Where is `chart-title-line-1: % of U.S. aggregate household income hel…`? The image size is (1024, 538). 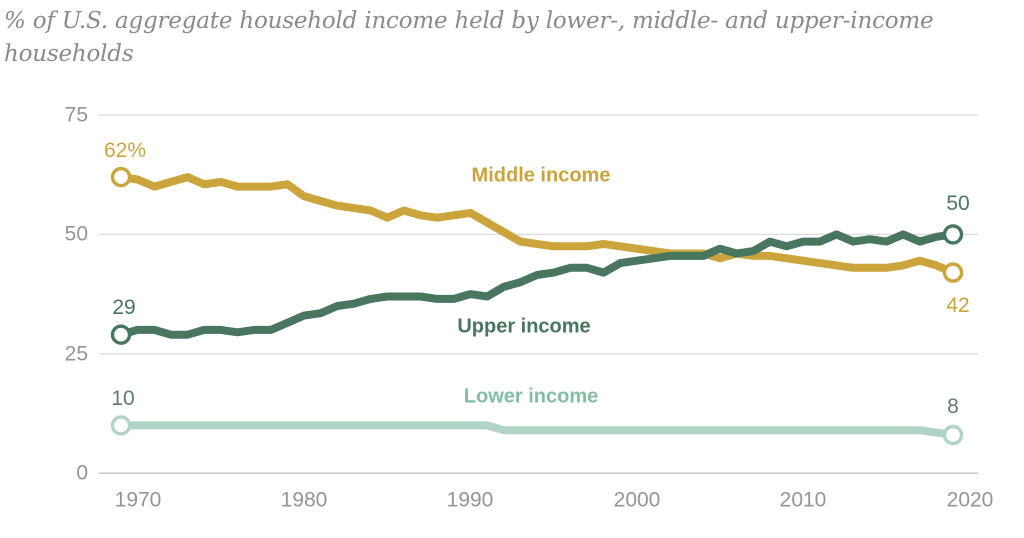
chart-title-line-1: % of U.S. aggregate household income hel… is located at coordinates (469, 21).